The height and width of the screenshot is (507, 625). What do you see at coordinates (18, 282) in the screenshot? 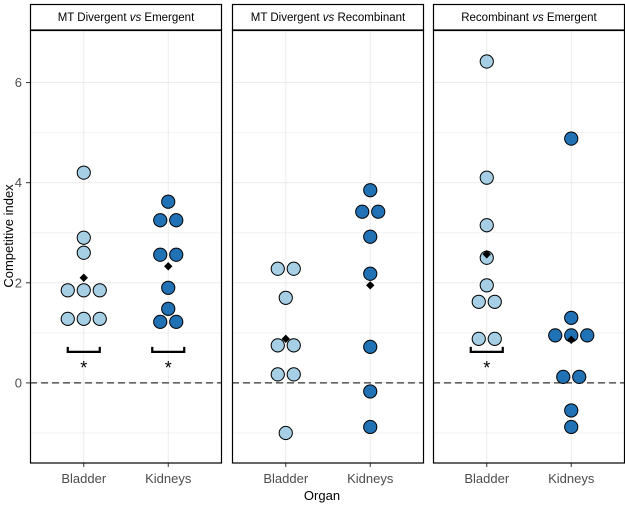
I see `y-tick-label: 2` at bounding box center [18, 282].